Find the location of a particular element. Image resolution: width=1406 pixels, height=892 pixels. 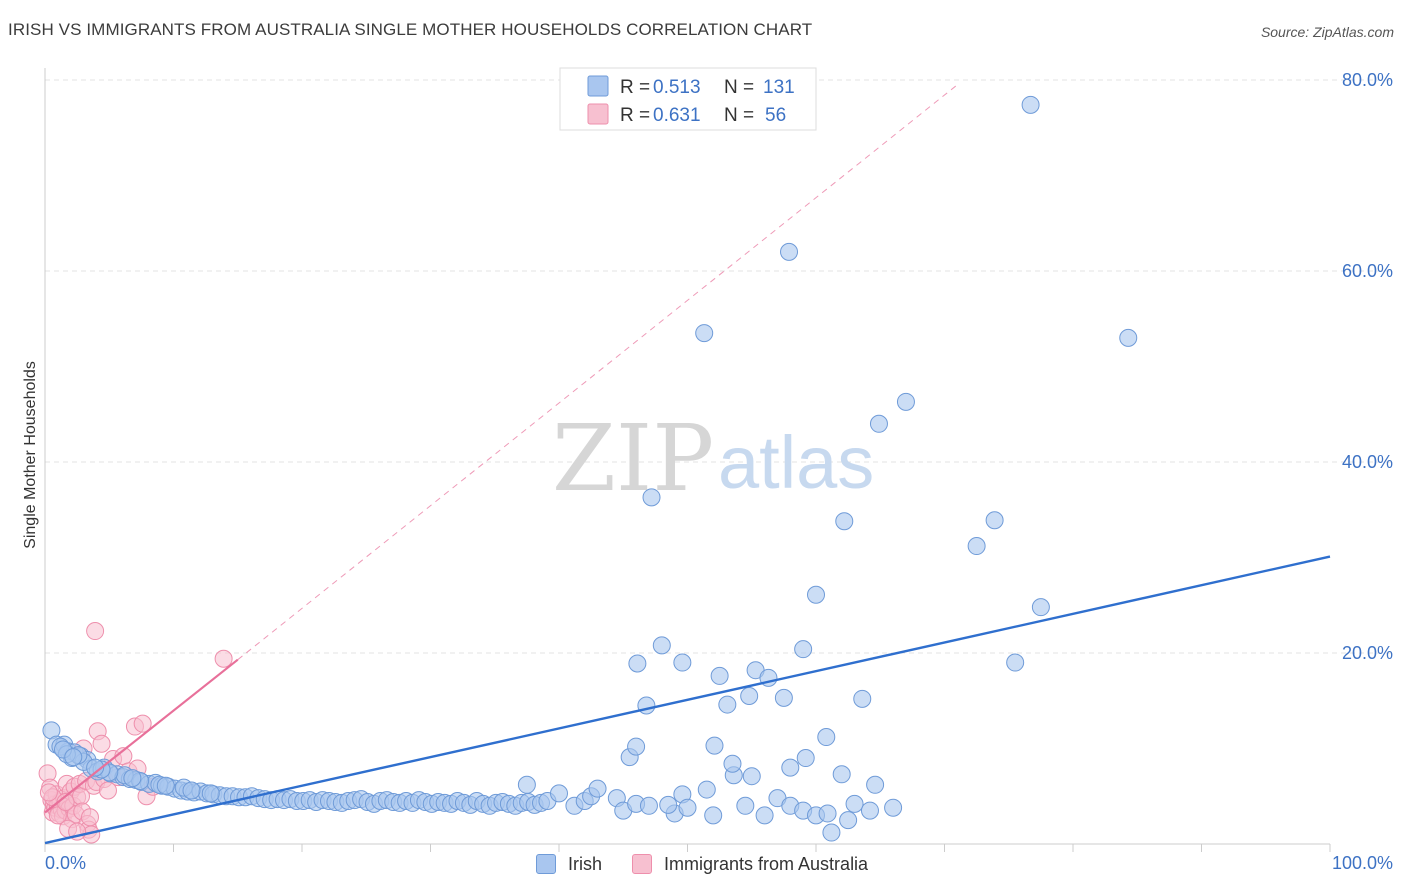

legend-n-value-australia: 56 is located at coordinates (775, 115).